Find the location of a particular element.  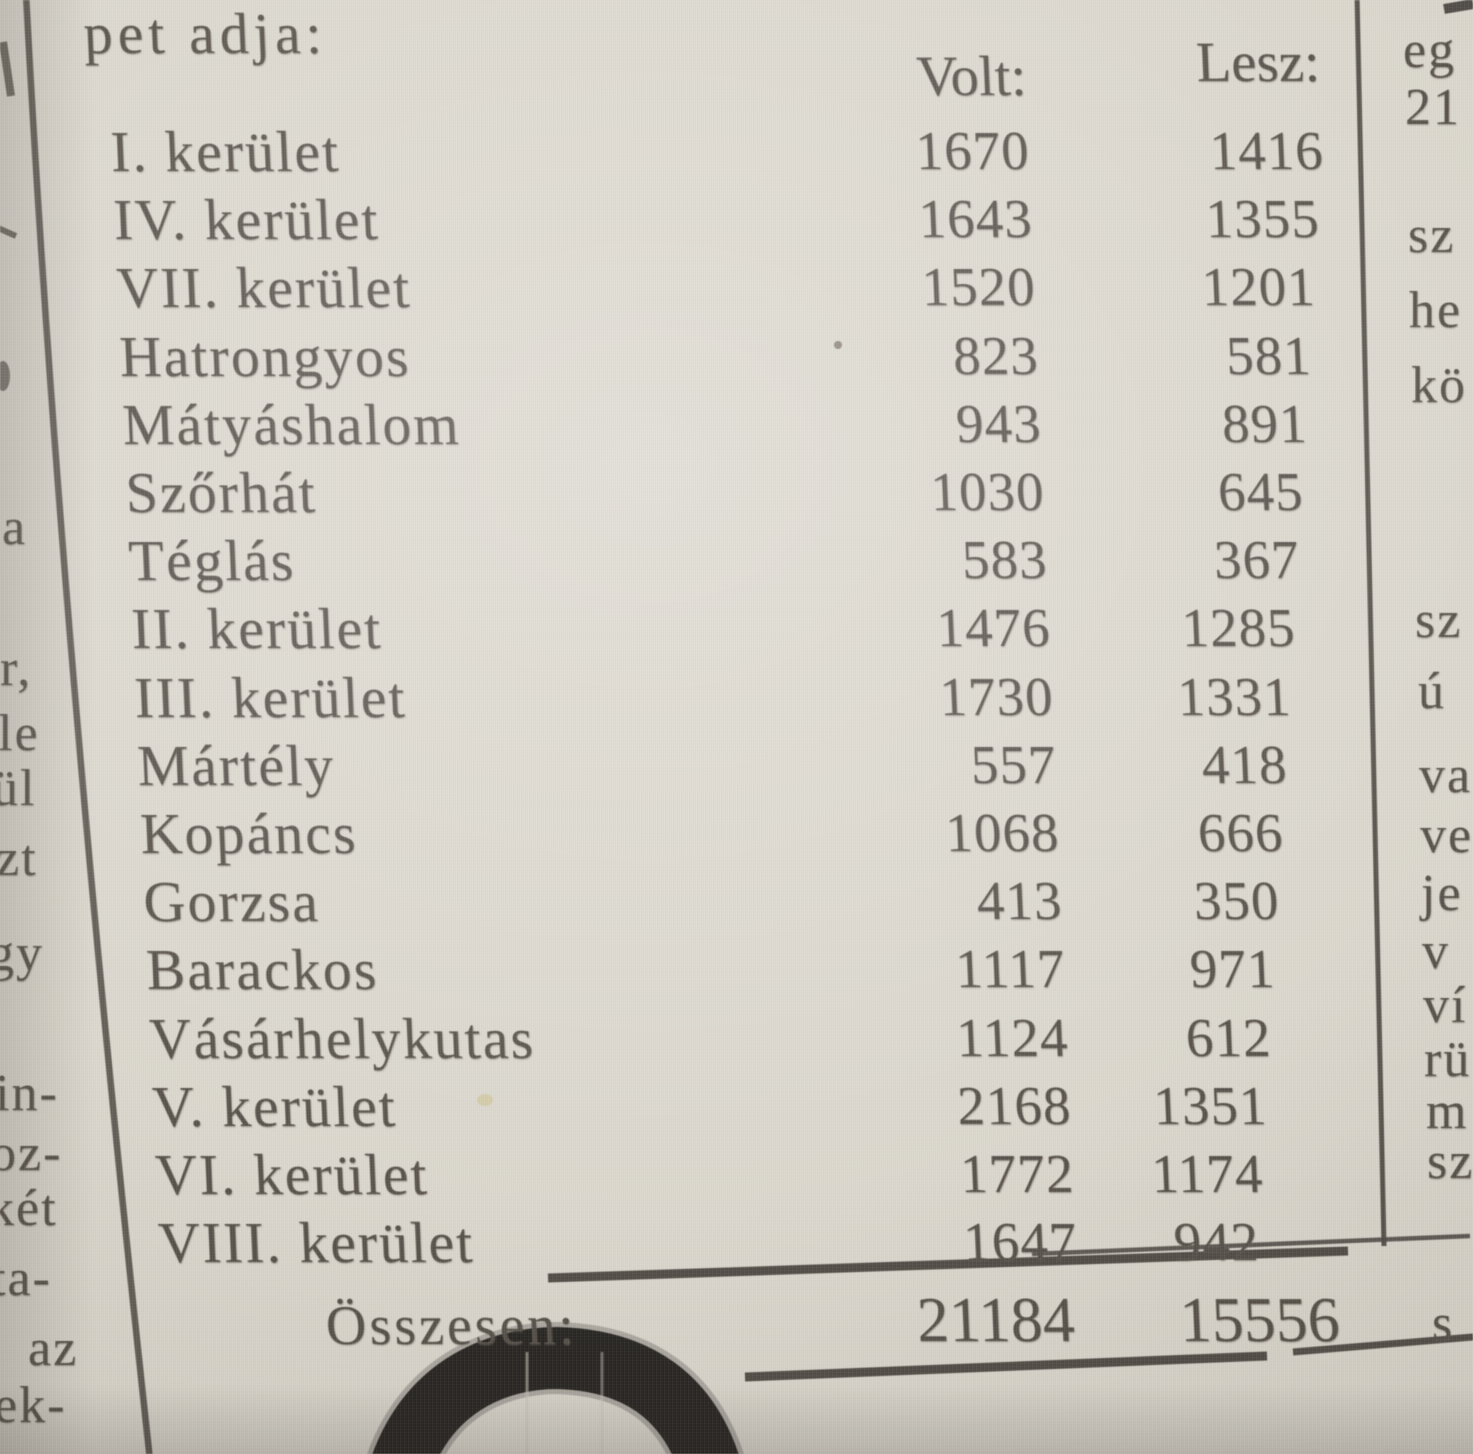

district-name: Barackos is located at coordinates (262, 970).